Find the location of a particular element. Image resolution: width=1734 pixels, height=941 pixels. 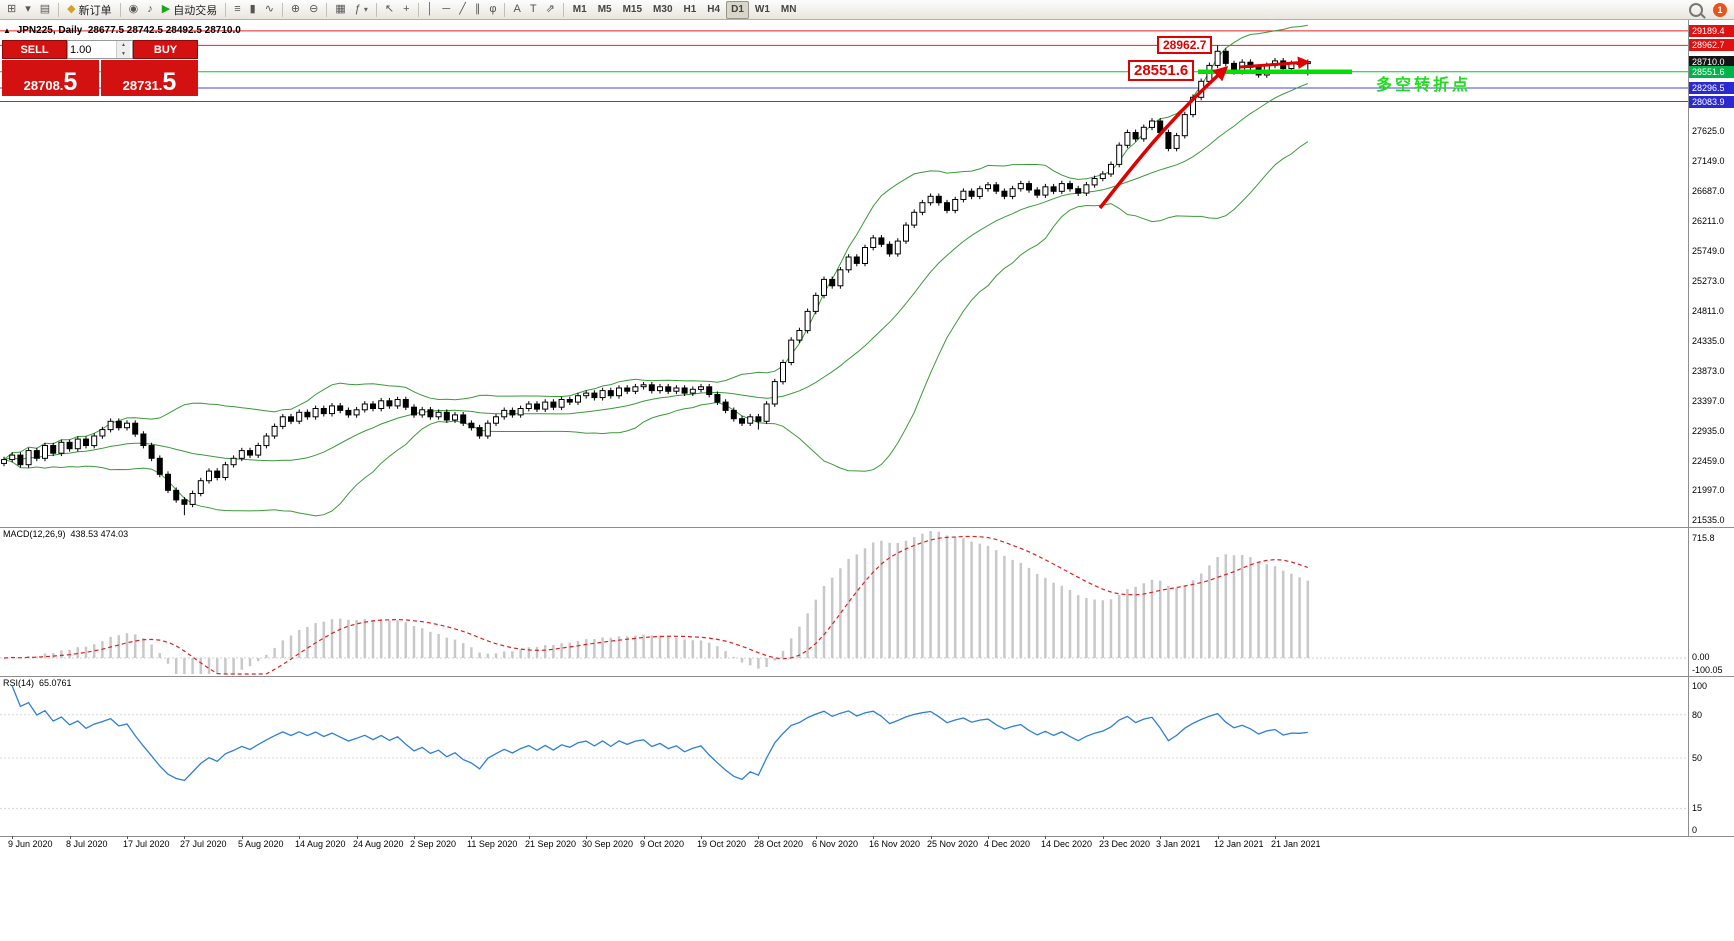

text-button: A is located at coordinates (516, 10).